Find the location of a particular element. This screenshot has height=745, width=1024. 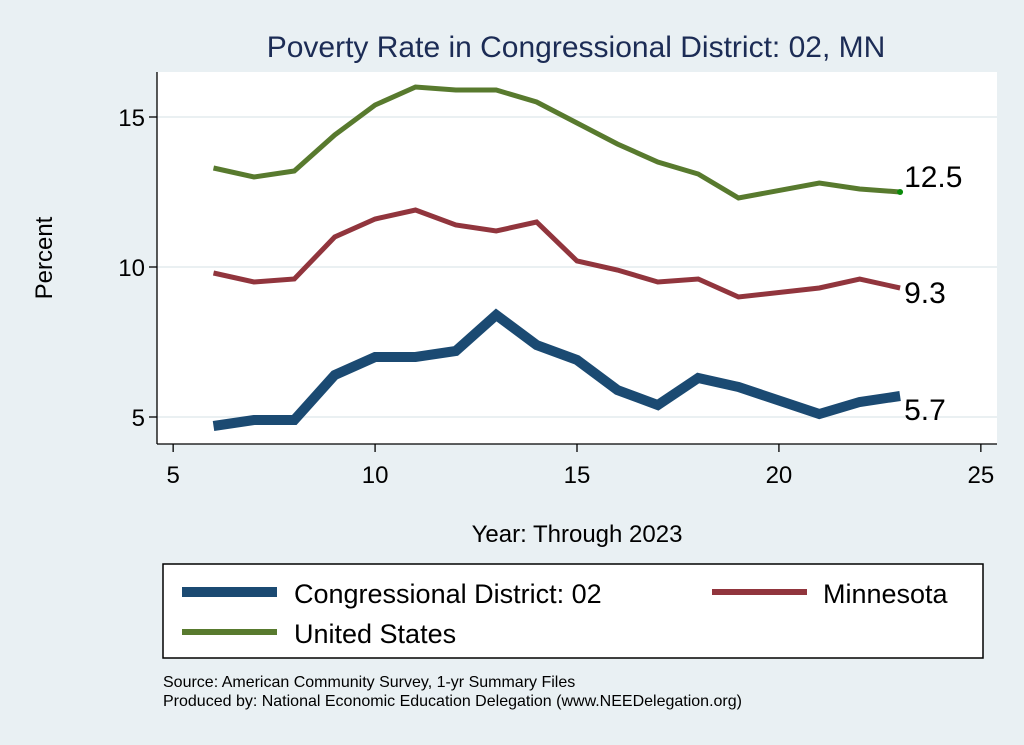

legend-box is located at coordinates (573, 611).